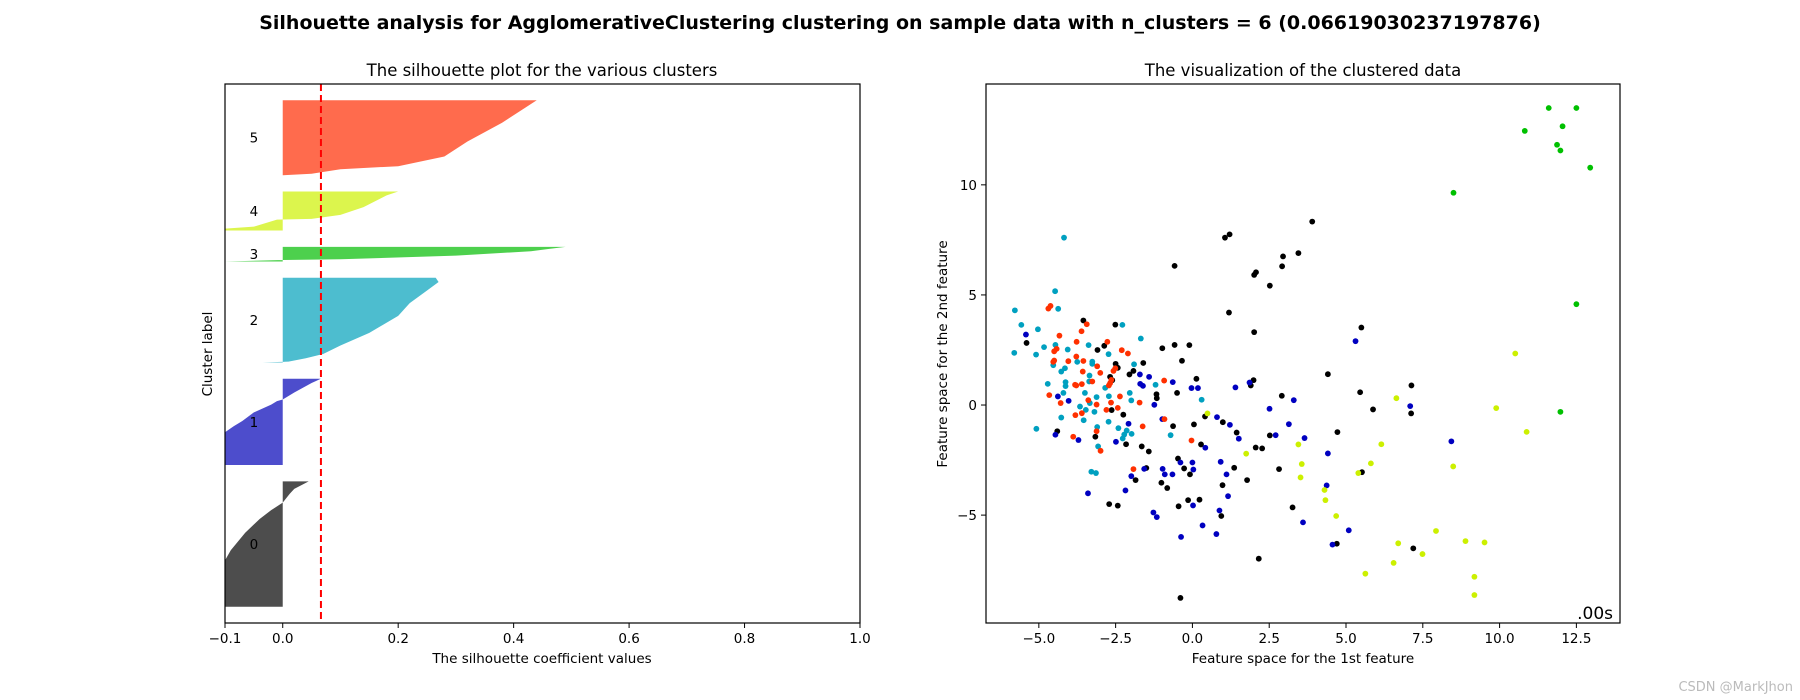 The image size is (1800, 700). I want to click on silhouette-x-ticks: −0.1 0.0 0.2 0.4 0.6 0.8 1.0, so click(540, 635).